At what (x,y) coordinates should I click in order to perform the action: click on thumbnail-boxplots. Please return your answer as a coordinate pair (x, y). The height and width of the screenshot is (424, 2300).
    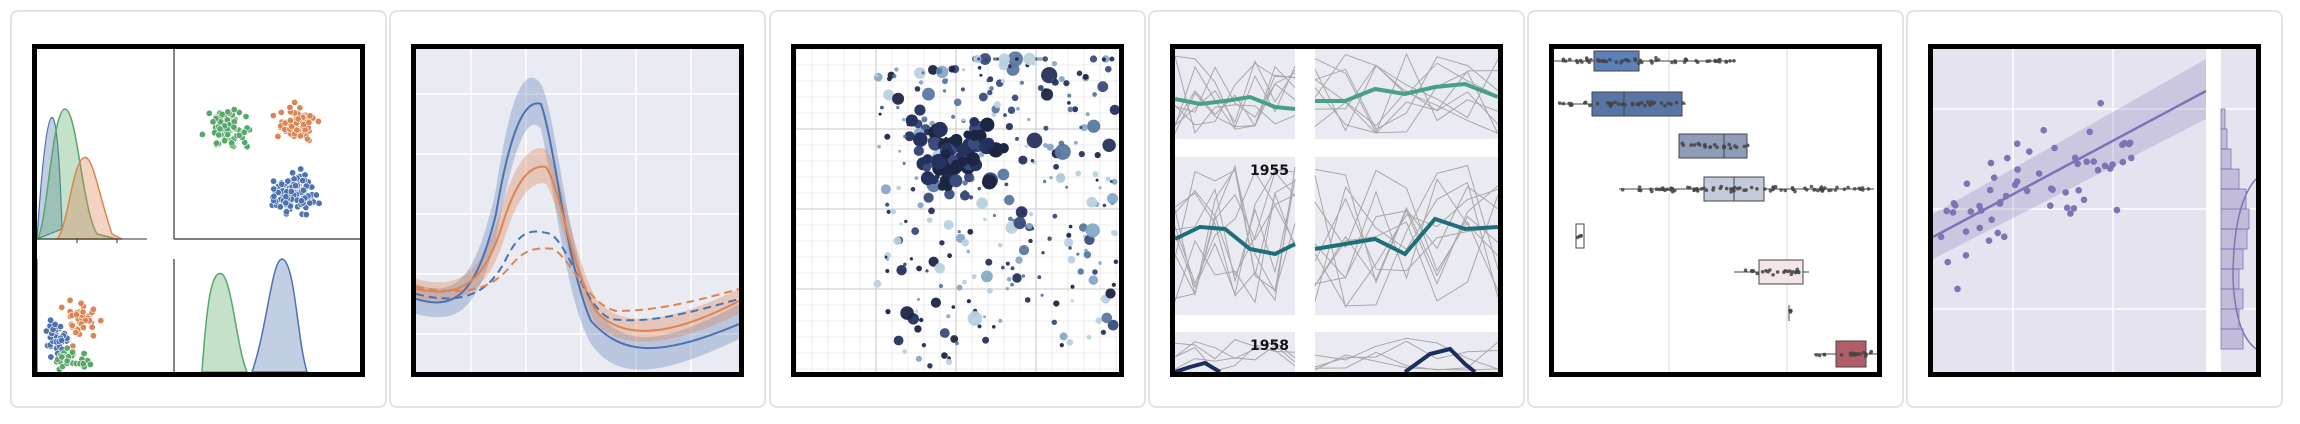
    Looking at the image, I should click on (1715, 210).